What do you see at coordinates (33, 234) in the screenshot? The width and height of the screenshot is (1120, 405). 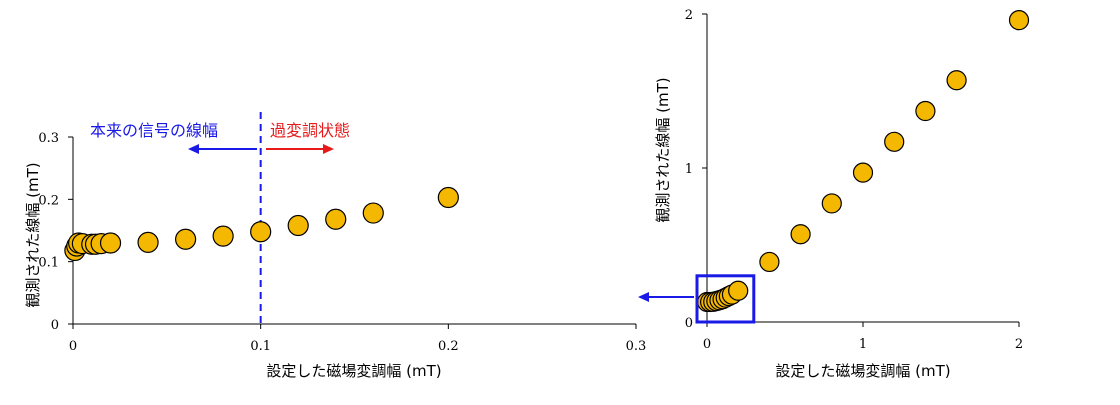 I see `left-y-axis-label: 観測された線幅 (mT)` at bounding box center [33, 234].